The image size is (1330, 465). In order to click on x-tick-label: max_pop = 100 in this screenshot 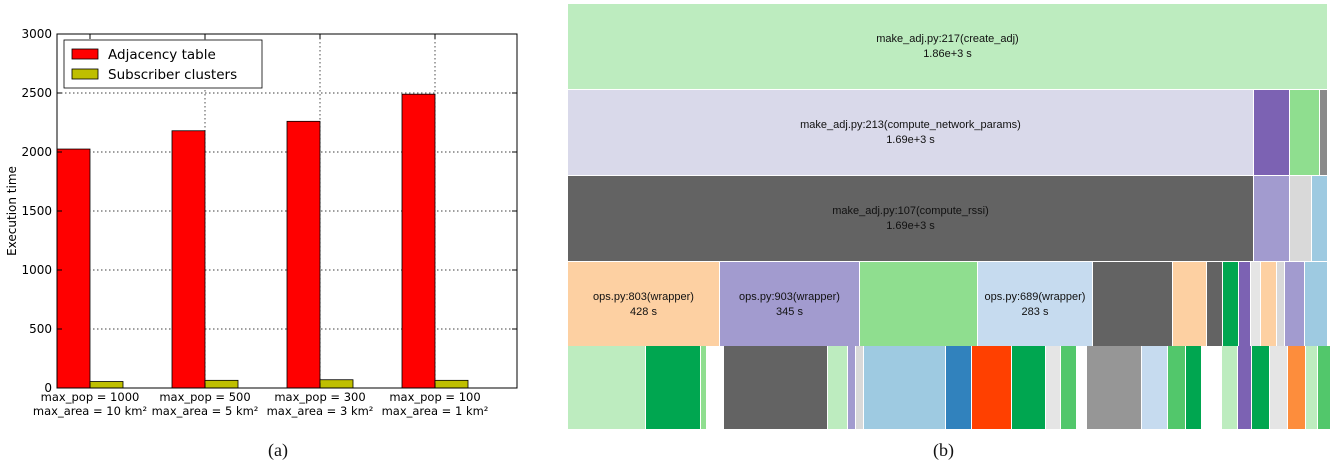, I will do `click(434, 397)`.